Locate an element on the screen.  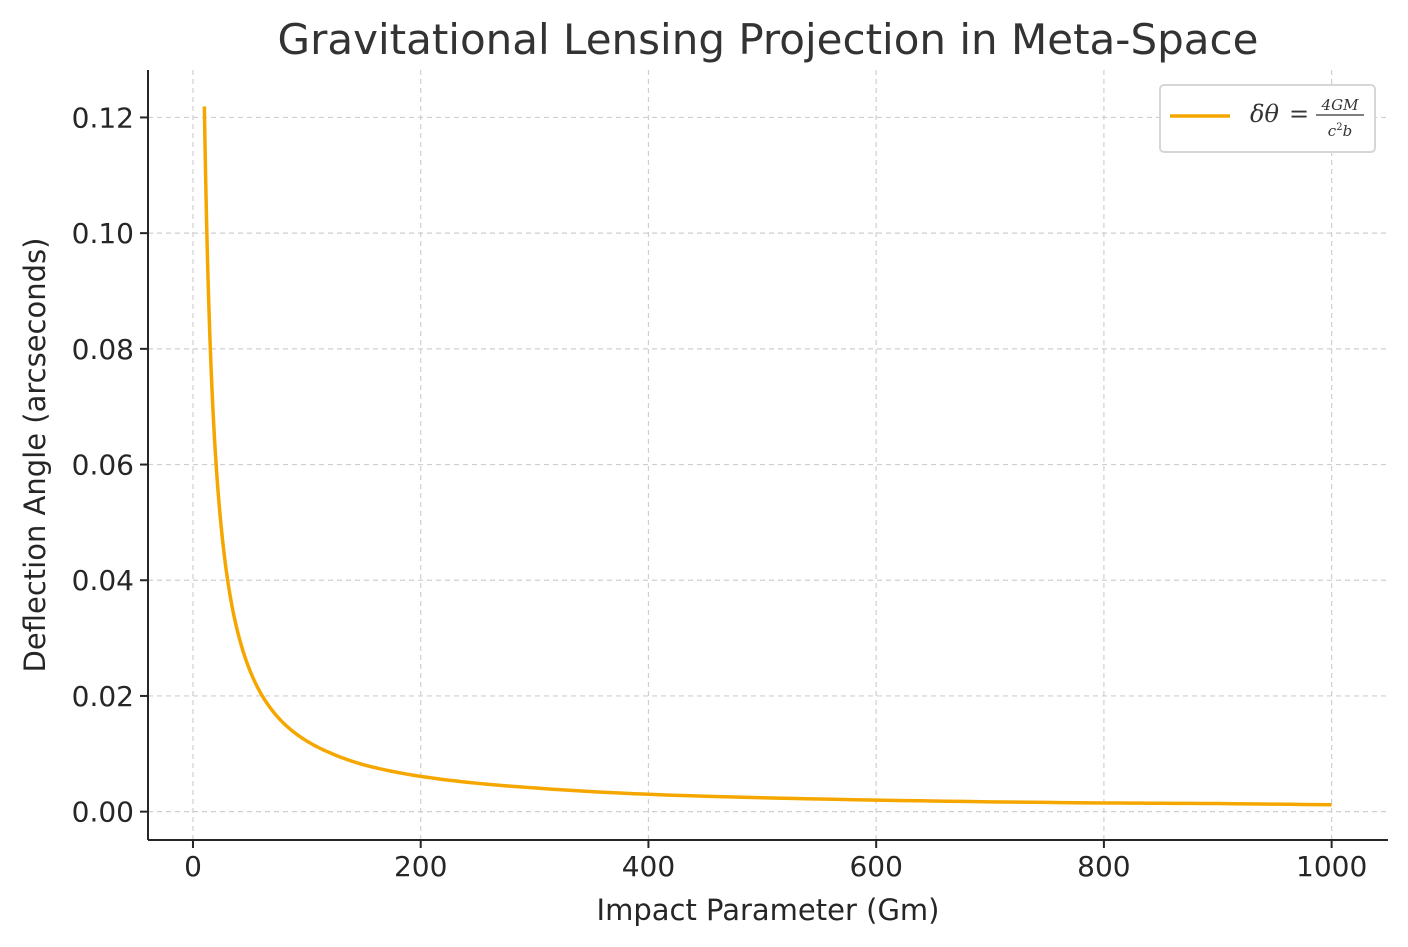
y-tick-label: 0.06 is located at coordinates (103, 465).